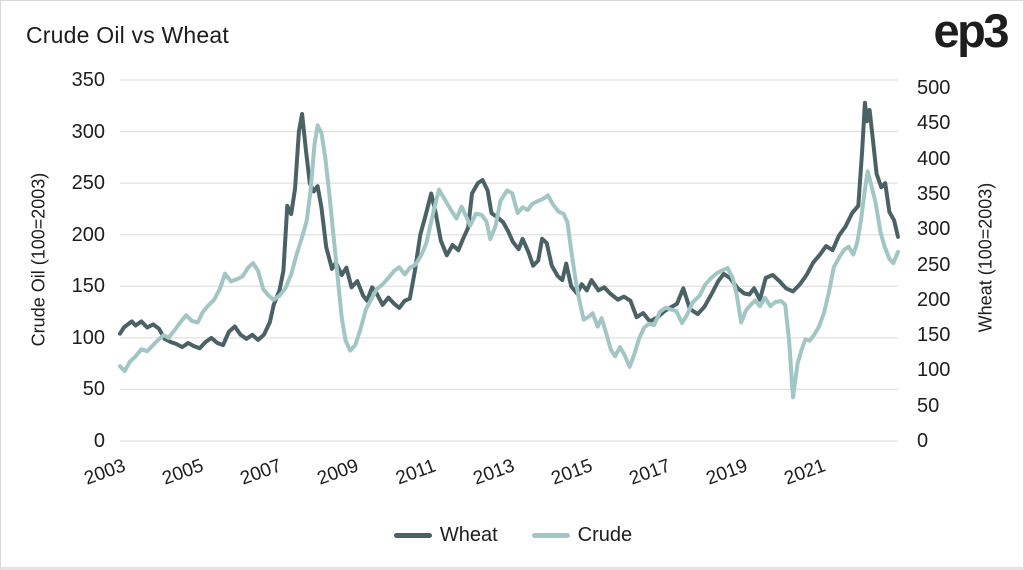  Describe the element at coordinates (934, 158) in the screenshot. I see `right-axis-tick-label: 400` at that location.